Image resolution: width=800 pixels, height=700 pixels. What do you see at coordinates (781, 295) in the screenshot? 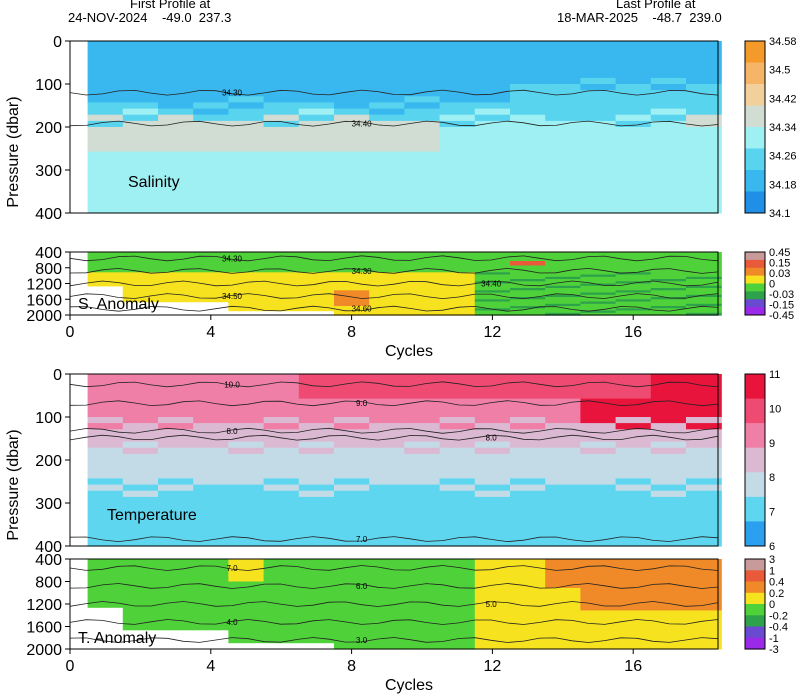
I see `colorbar-label: -0.03` at bounding box center [781, 295].